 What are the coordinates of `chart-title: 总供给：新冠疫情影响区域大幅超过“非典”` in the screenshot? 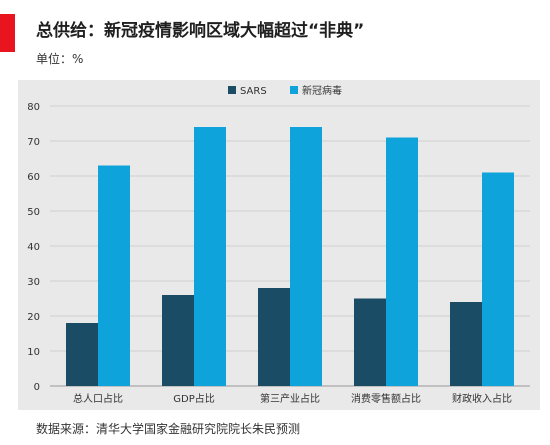 It's located at (200, 31).